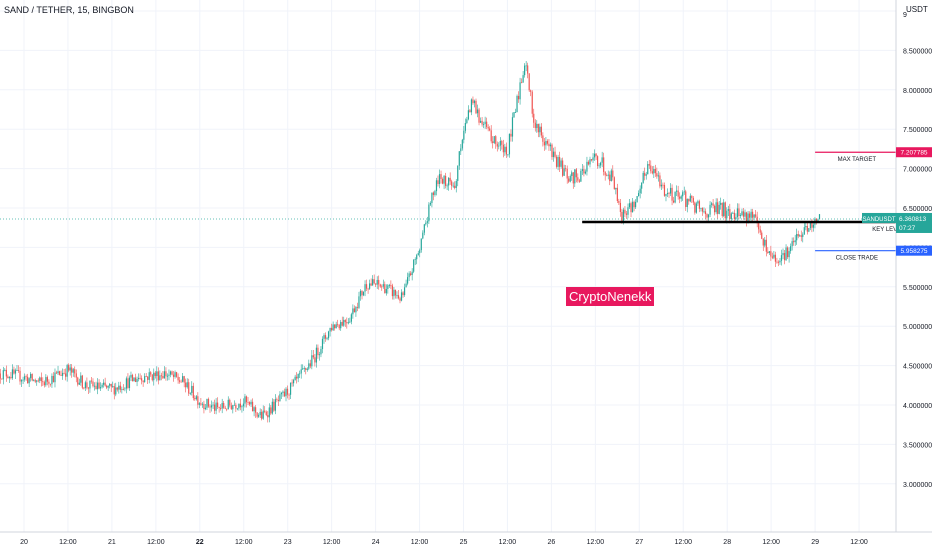 This screenshot has height=550, width=932. What do you see at coordinates (420, 542) in the screenshot?
I see `x-tick-label: 12:00` at bounding box center [420, 542].